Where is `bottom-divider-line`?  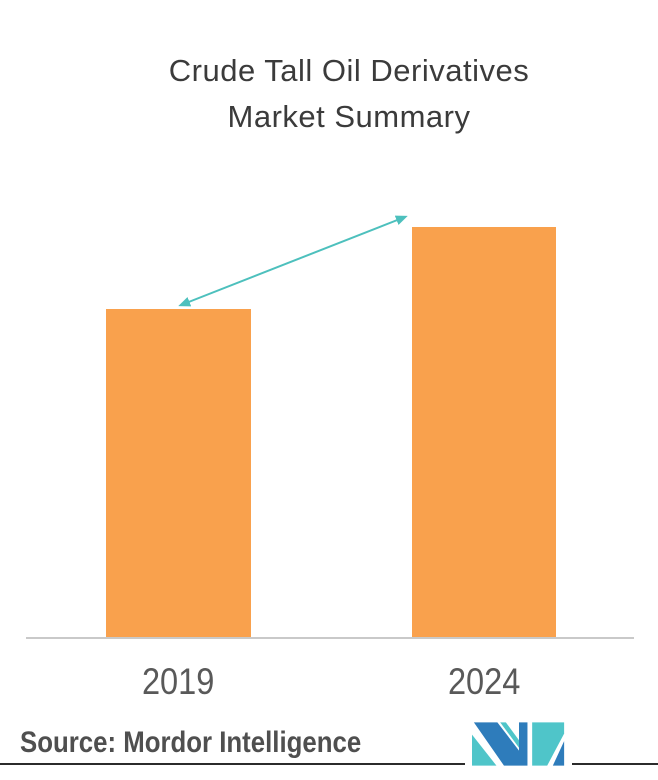
bottom-divider-line is located at coordinates (329, 764).